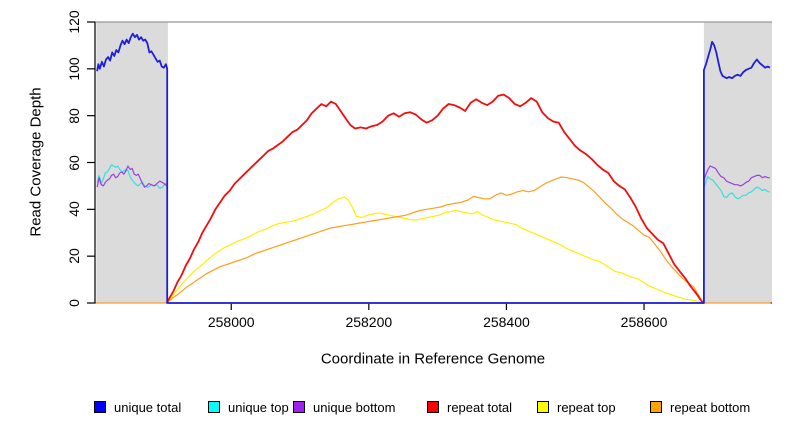 This screenshot has width=792, height=432. What do you see at coordinates (258, 407) in the screenshot?
I see `legend-label: unique top` at bounding box center [258, 407].